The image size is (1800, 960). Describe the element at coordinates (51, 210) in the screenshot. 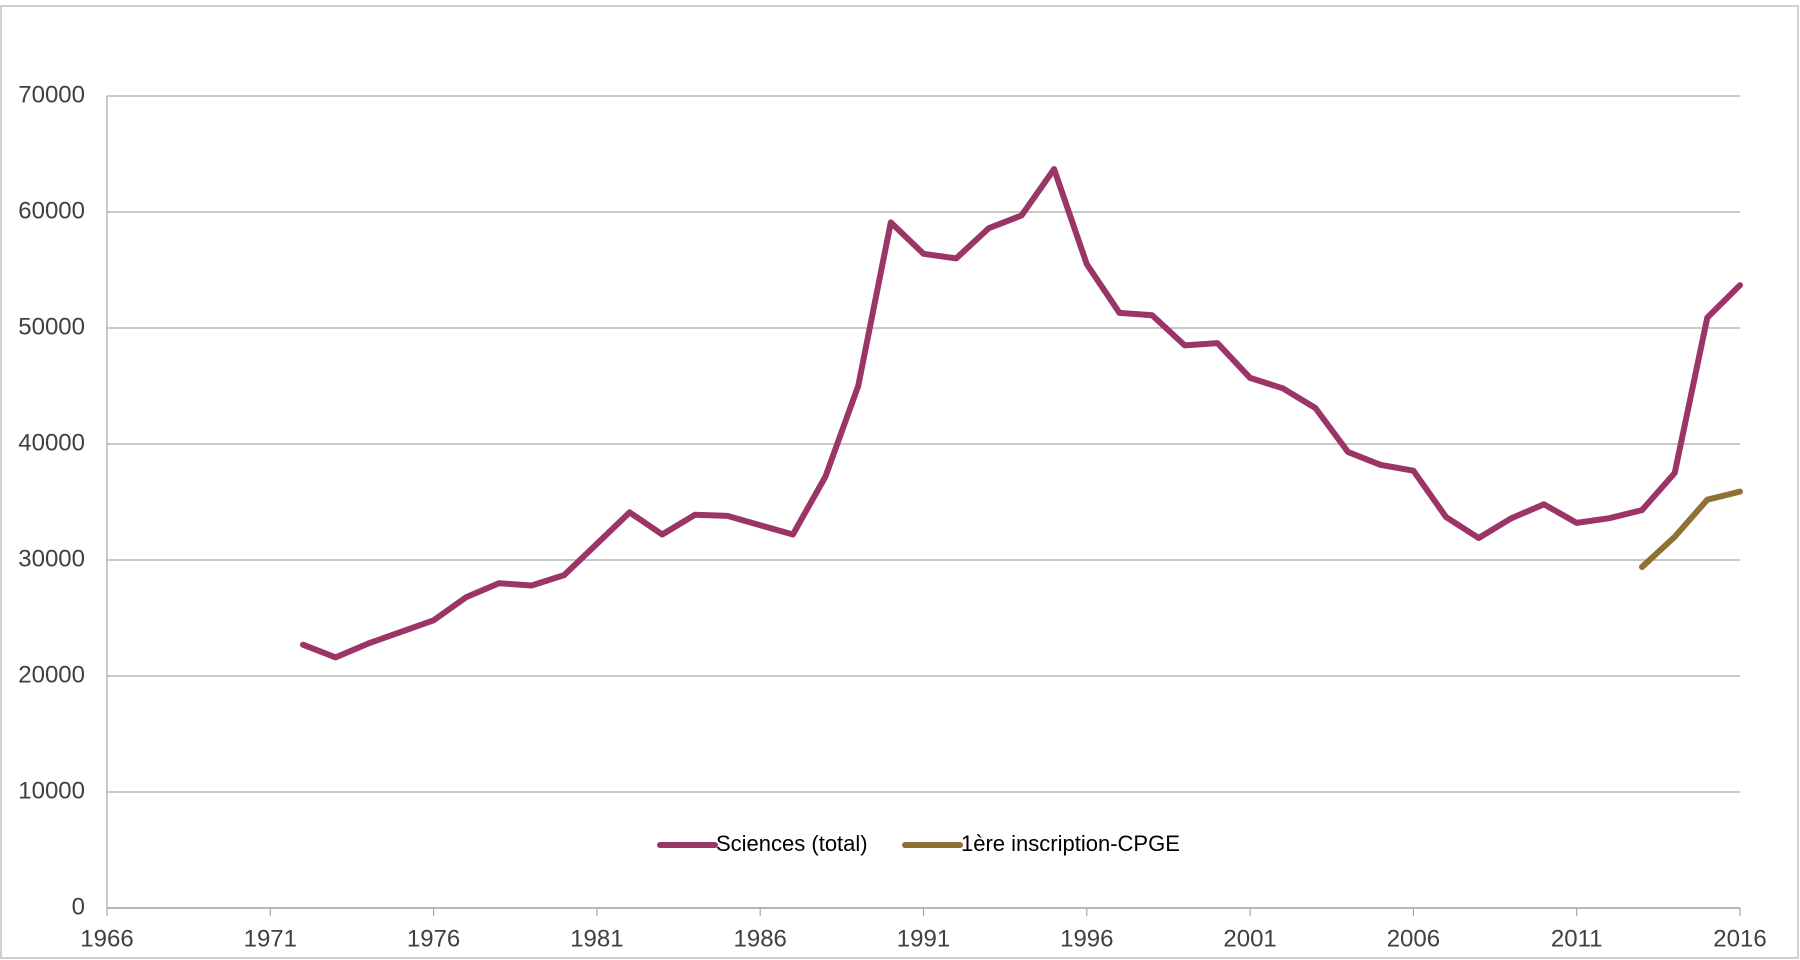

I see `y-tick-label: 60000` at that location.